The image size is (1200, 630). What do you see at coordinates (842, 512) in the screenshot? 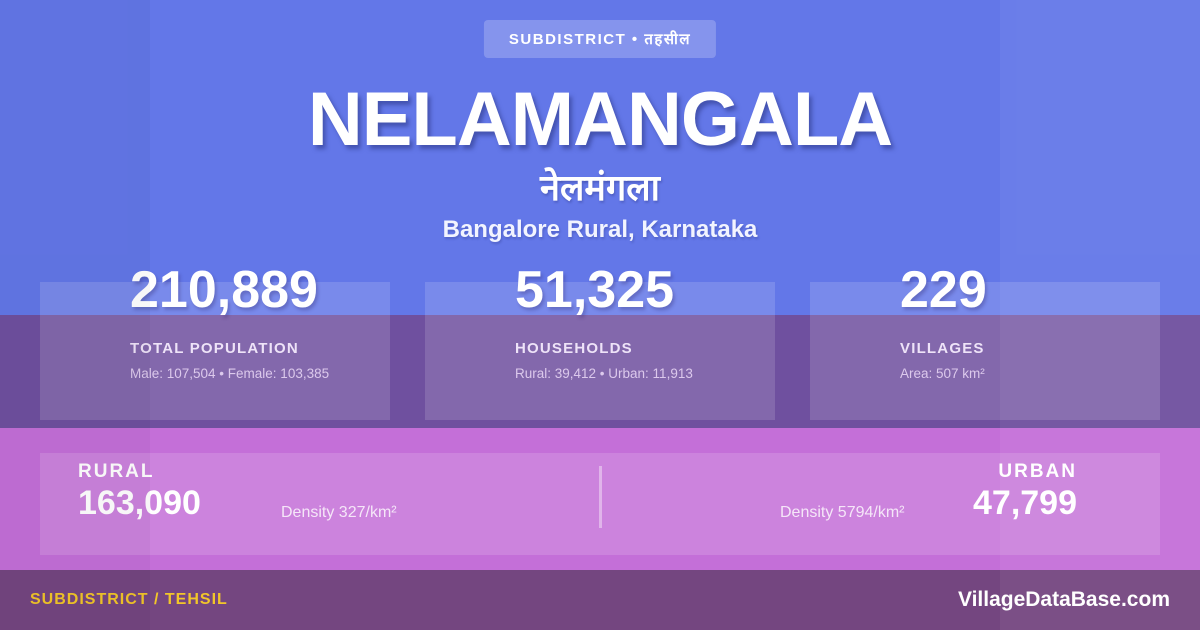
I see `urban-density: Density 5794/km²` at bounding box center [842, 512].